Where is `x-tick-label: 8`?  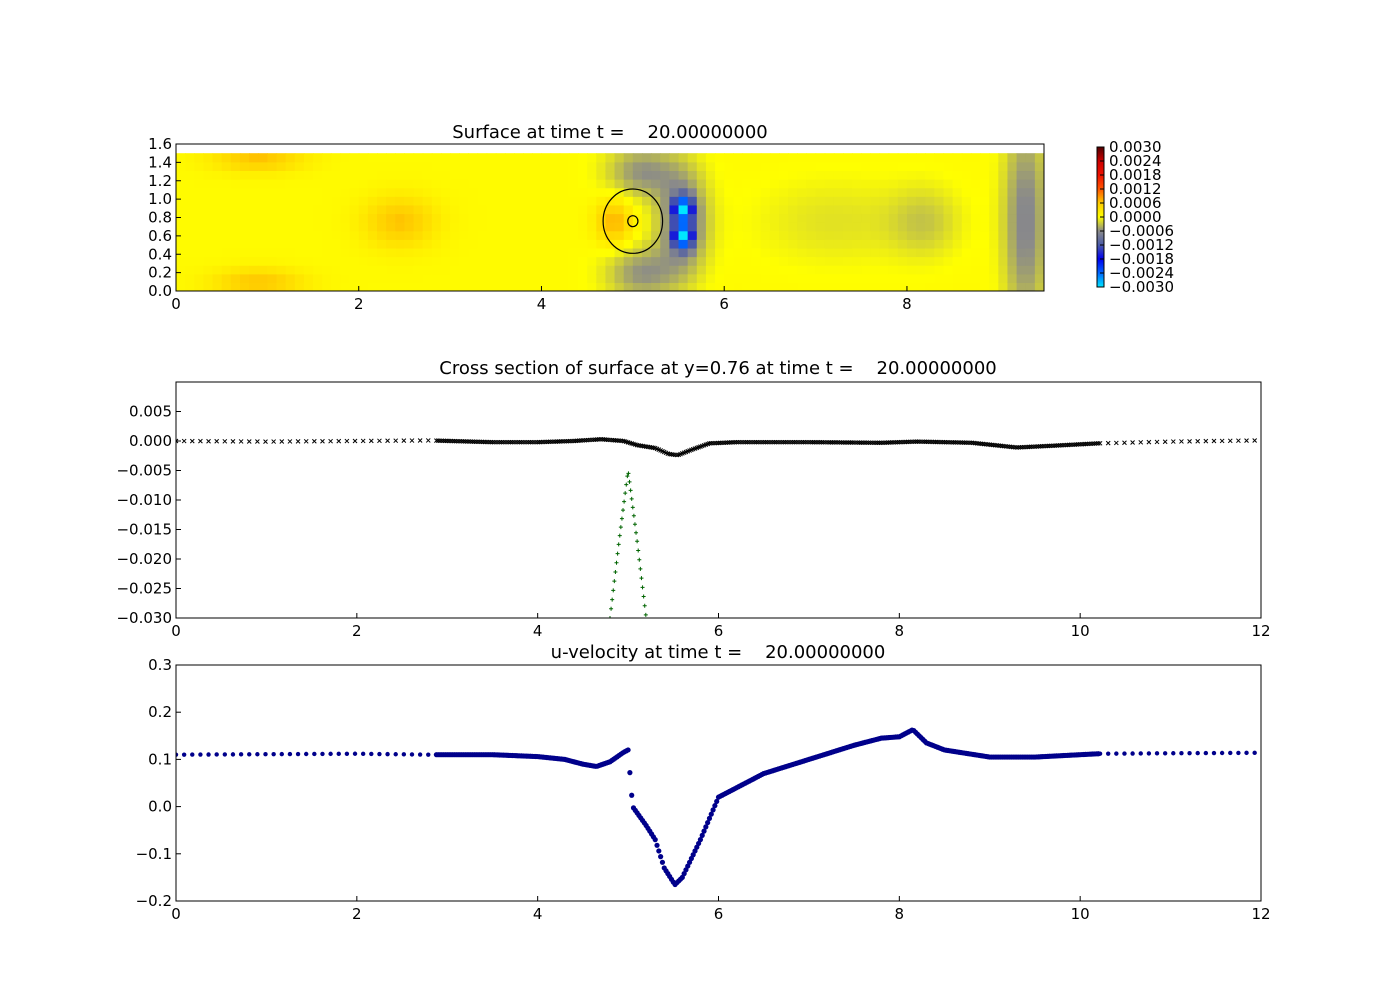 x-tick-label: 8 is located at coordinates (907, 304).